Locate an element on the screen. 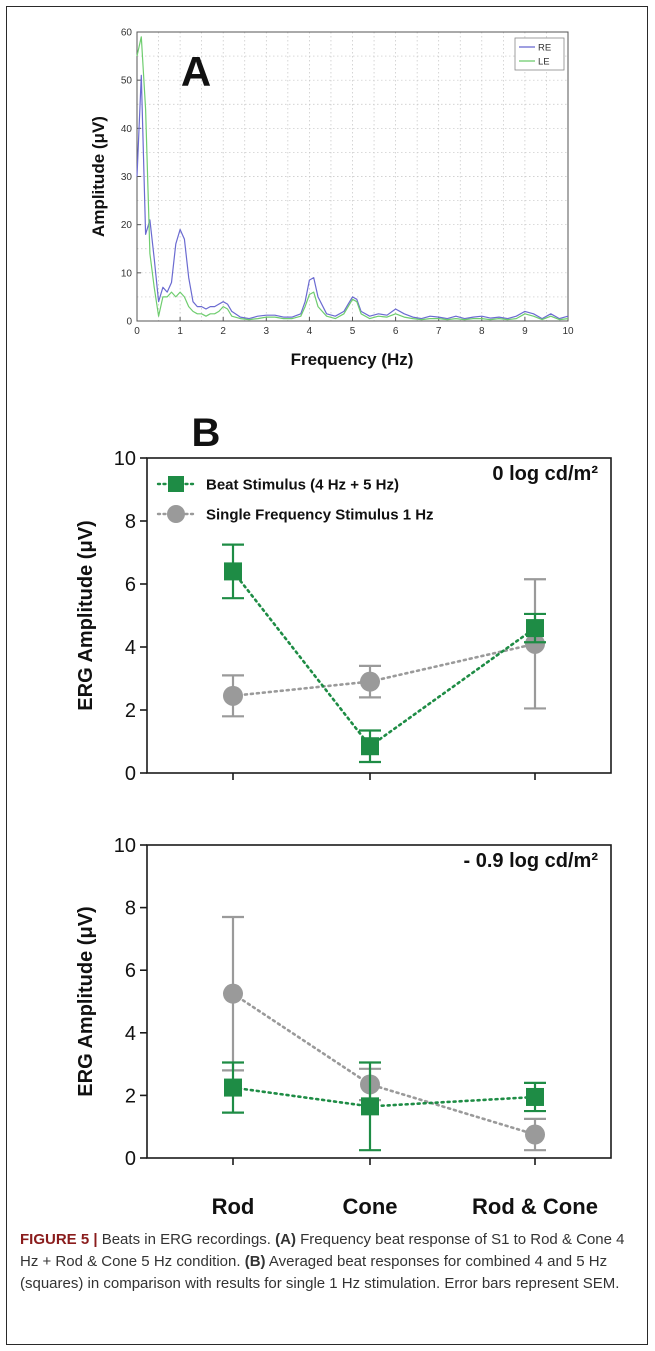  panel-condition-title: - 0.9 log cd/m² is located at coordinates (531, 861).